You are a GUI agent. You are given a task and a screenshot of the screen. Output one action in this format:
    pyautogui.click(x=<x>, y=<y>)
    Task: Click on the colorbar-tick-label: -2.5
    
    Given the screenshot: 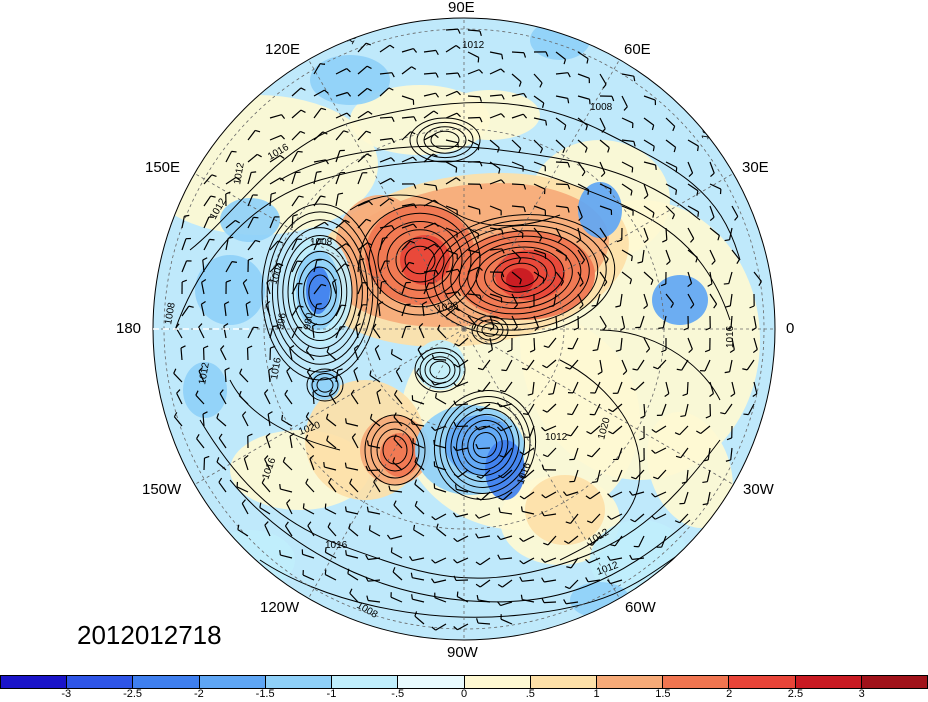 What is the action you would take?
    pyautogui.click(x=133, y=694)
    